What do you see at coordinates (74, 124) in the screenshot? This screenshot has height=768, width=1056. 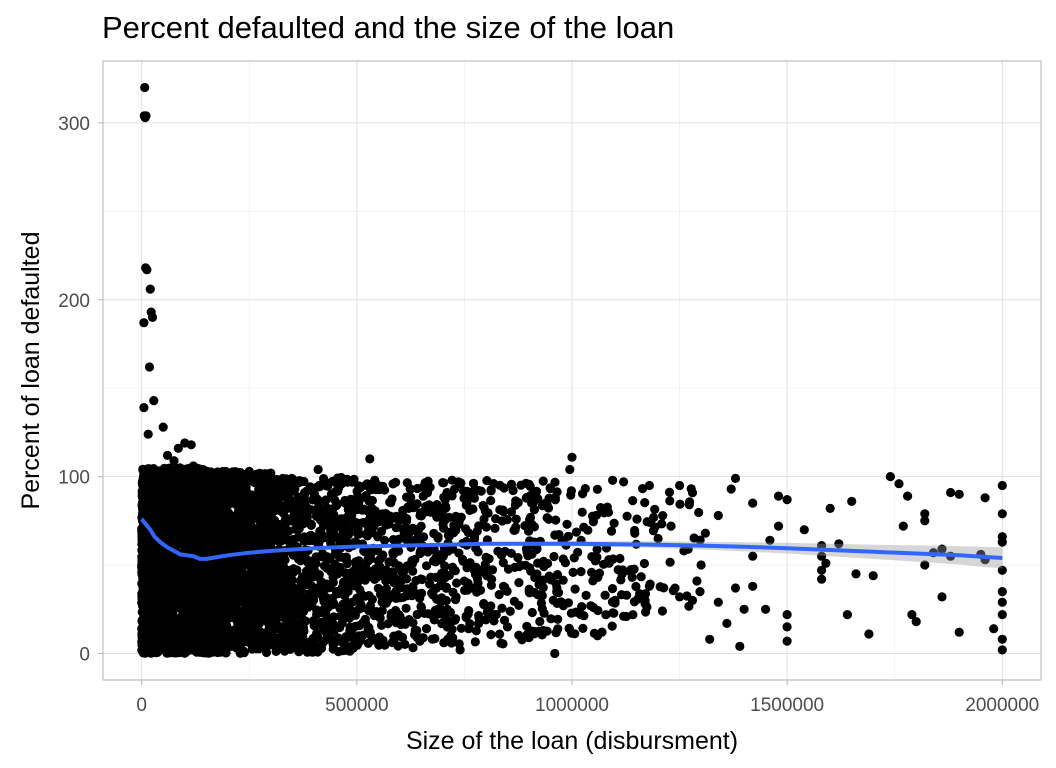 I see `y-tick-label: 300` at bounding box center [74, 124].